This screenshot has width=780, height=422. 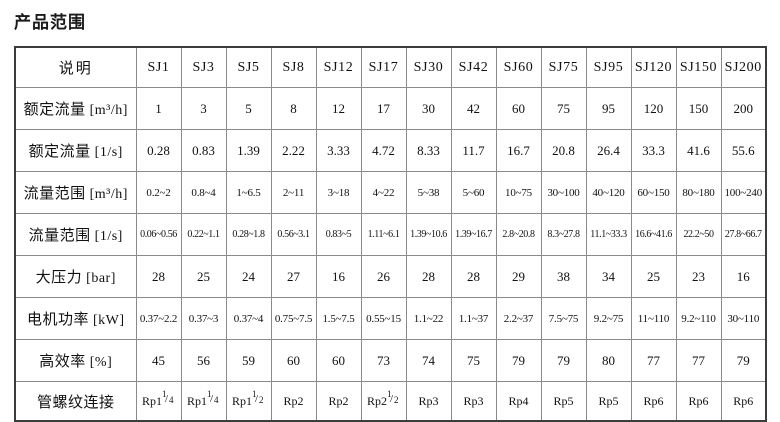 What do you see at coordinates (203, 192) in the screenshot?
I see `data-cell: 0.8~4` at bounding box center [203, 192].